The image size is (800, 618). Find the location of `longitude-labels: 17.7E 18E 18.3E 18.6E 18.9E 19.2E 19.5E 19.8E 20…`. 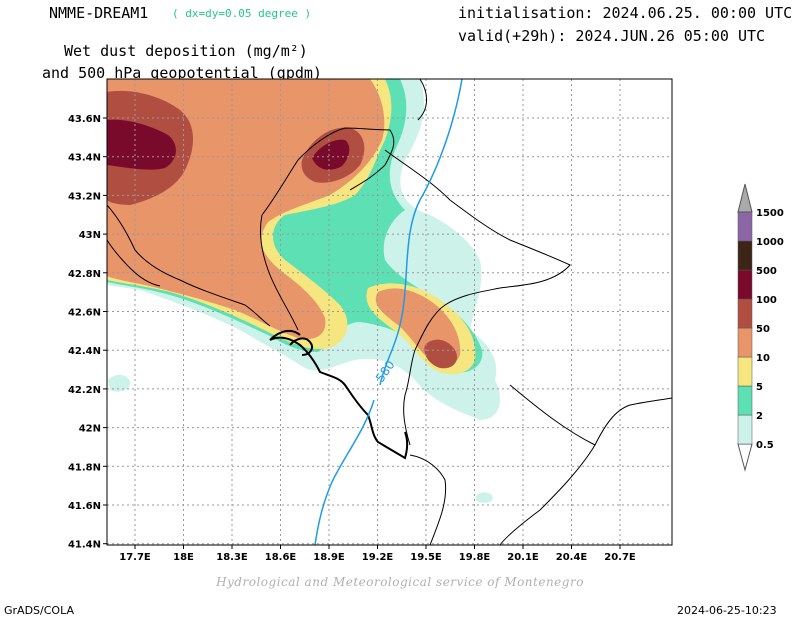

longitude-labels: 17.7E 18E 18.3E 18.6E 18.9E 19.2E 19.5E 19.8E 20… is located at coordinates (377, 554).